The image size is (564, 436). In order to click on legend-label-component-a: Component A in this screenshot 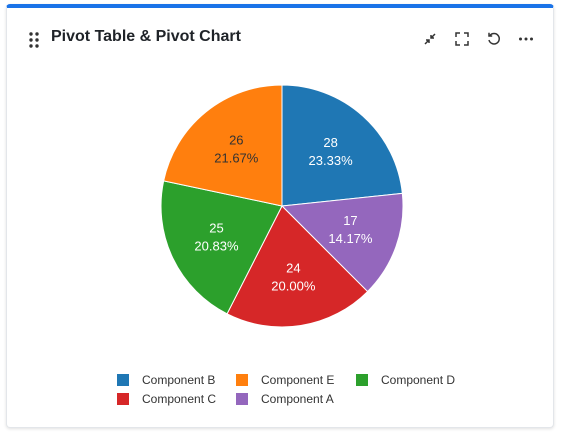, I will do `click(297, 399)`.